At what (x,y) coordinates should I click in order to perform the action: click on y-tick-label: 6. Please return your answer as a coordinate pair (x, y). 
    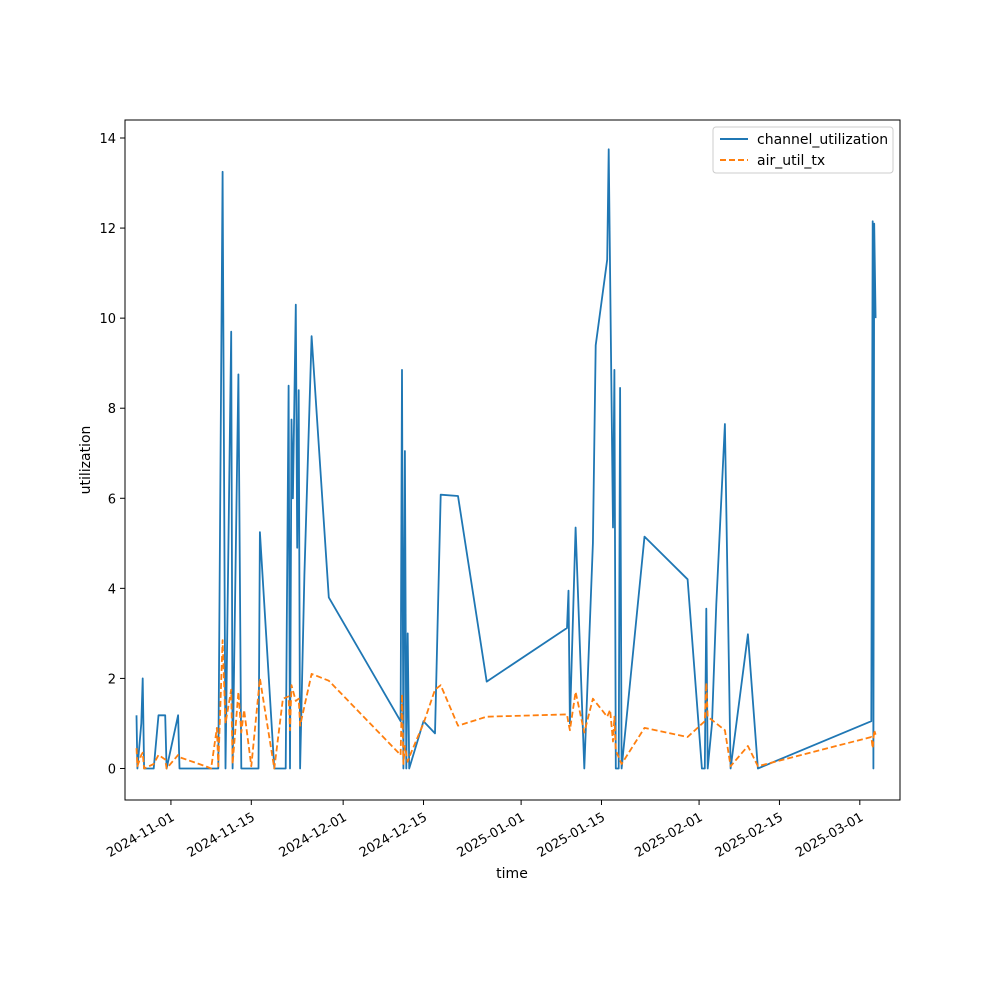
    Looking at the image, I should click on (112, 499).